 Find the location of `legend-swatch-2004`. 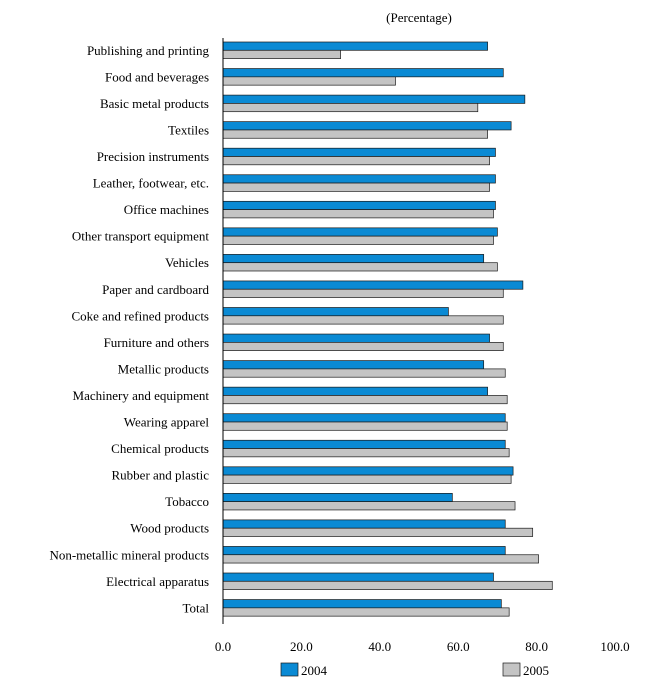

legend-swatch-2004 is located at coordinates (289, 669).